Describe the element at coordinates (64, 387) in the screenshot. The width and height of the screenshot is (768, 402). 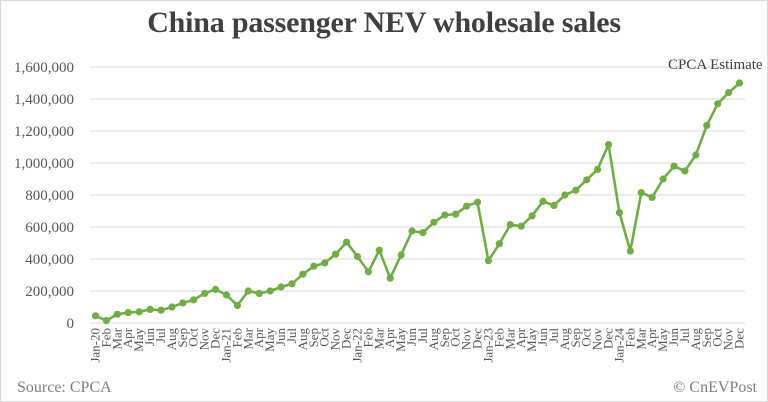
I see `source-label: Source: CPCA` at that location.